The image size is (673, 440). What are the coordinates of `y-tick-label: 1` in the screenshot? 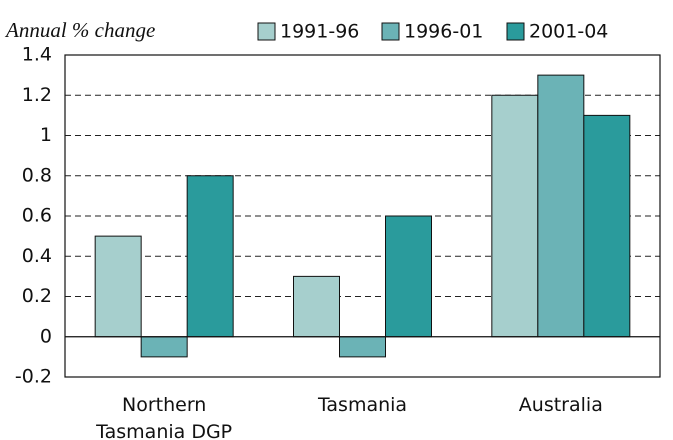 It's located at (46, 135).